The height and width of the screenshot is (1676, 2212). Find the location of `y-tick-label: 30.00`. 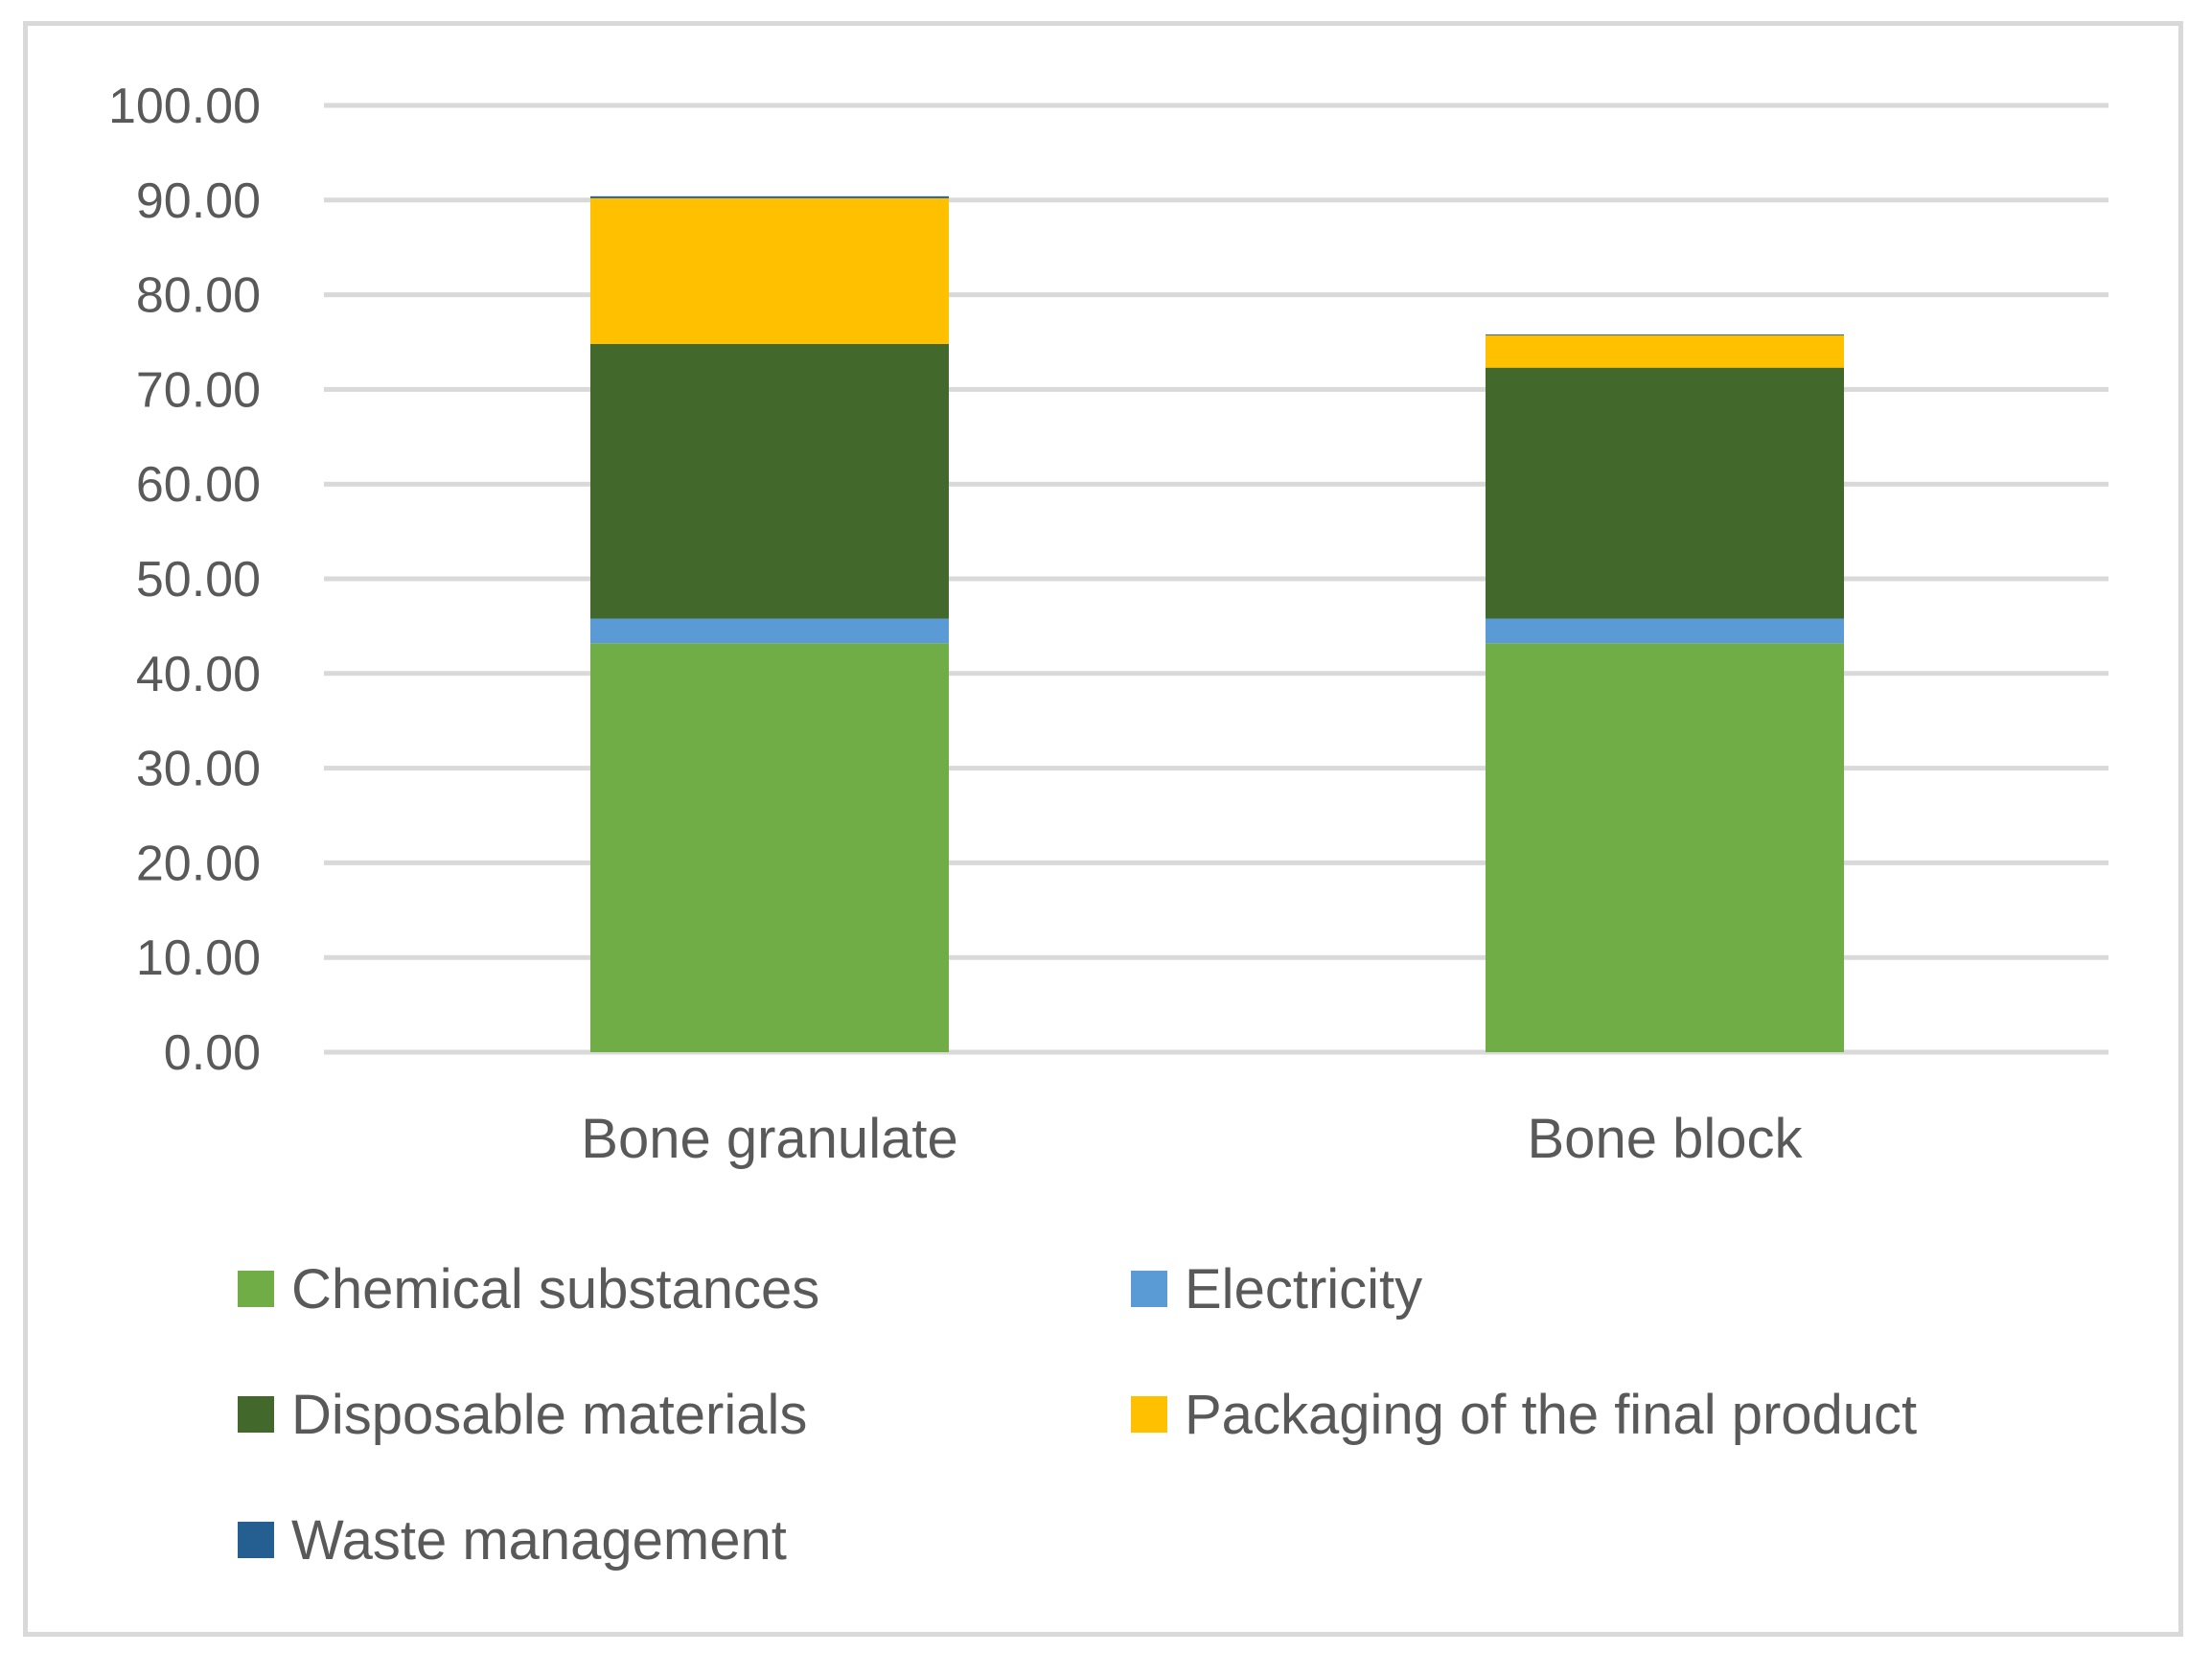

y-tick-label: 30.00 is located at coordinates (199, 769).